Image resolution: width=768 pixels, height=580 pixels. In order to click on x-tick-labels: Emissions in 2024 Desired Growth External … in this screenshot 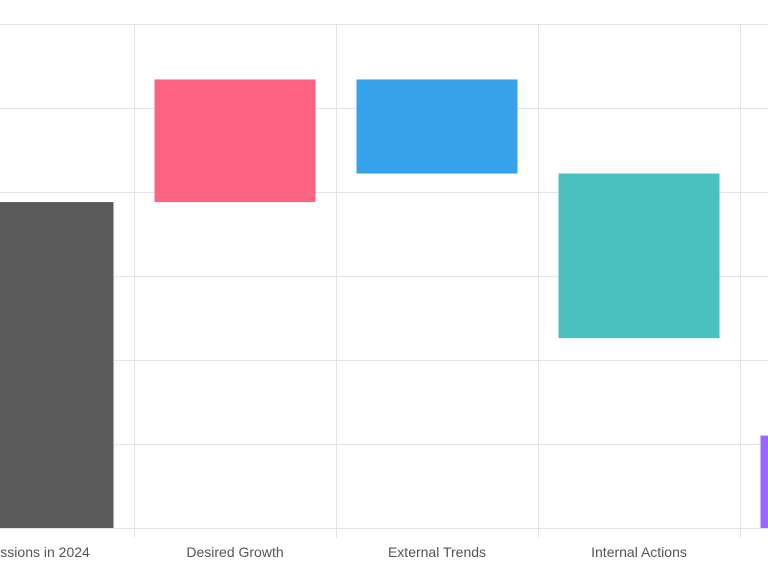, I will do `click(343, 552)`.